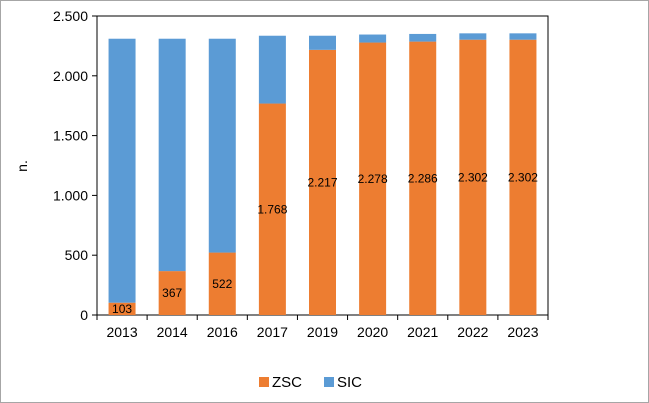 The width and height of the screenshot is (649, 403). I want to click on data-label-2021: 2.286, so click(423, 178).